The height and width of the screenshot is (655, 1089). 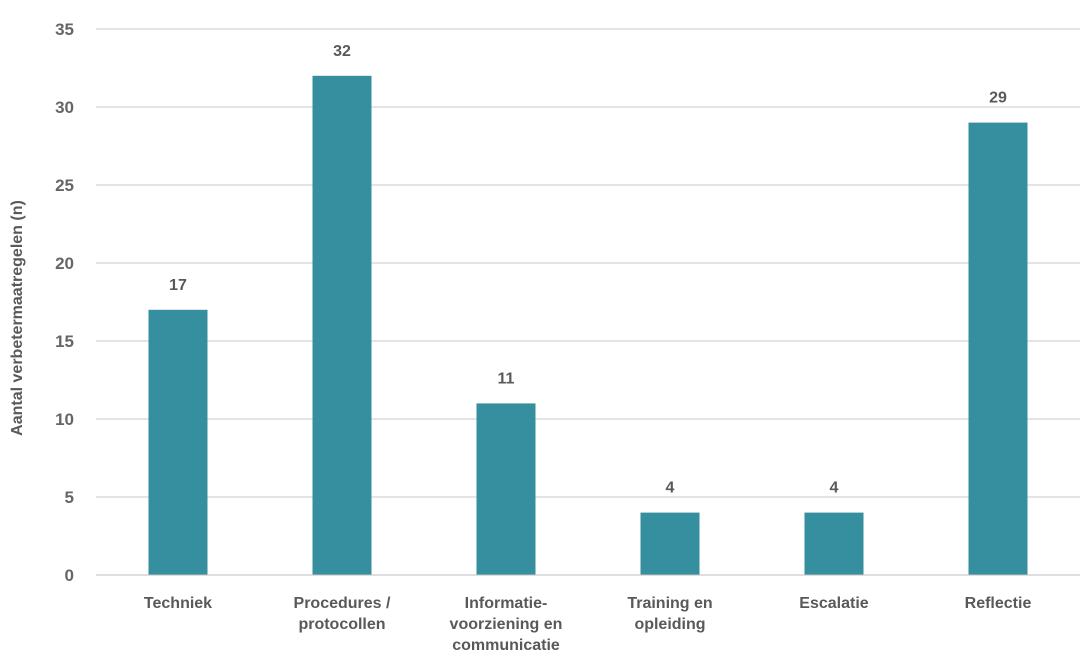 What do you see at coordinates (341, 624) in the screenshot?
I see `x-category-label-line: protocollen` at bounding box center [341, 624].